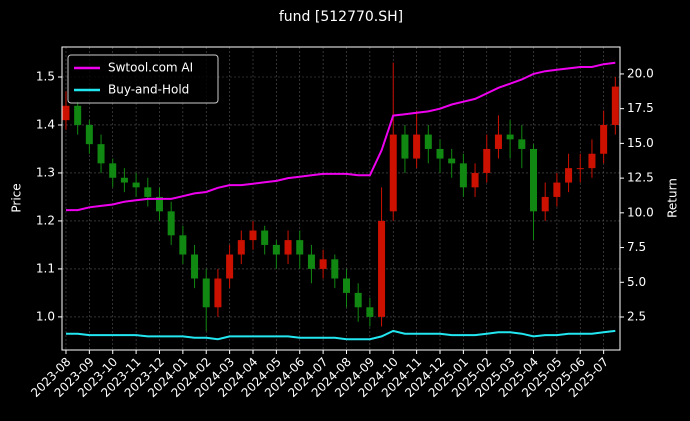  I want to click on y2-tick-label: 10.0, so click(640, 212).